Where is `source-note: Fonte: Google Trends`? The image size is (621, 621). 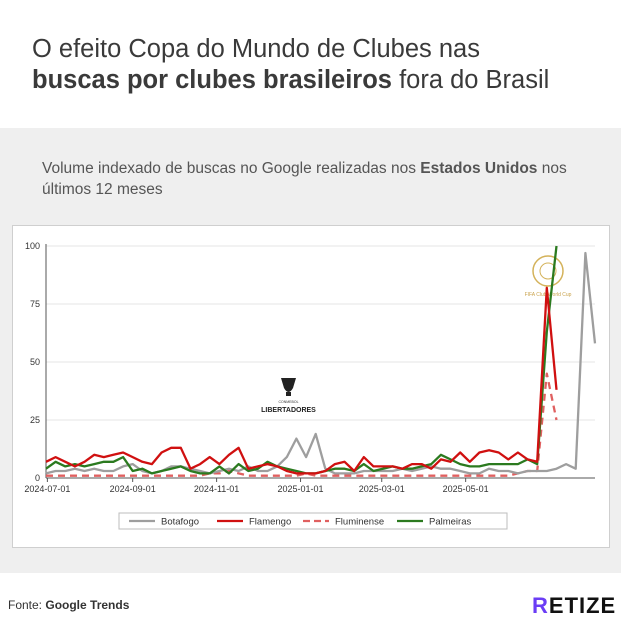
source-note: Fonte: Google Trends is located at coordinates (68, 605).